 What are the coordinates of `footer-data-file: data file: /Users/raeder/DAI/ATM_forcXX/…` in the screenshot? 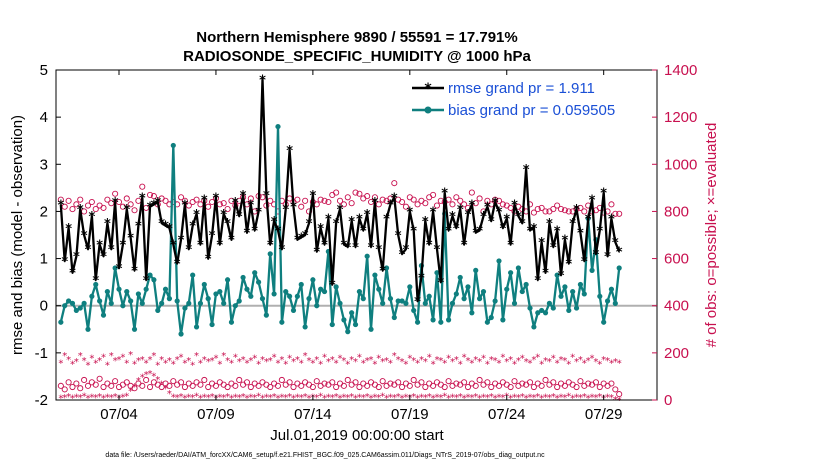 It's located at (325, 455).